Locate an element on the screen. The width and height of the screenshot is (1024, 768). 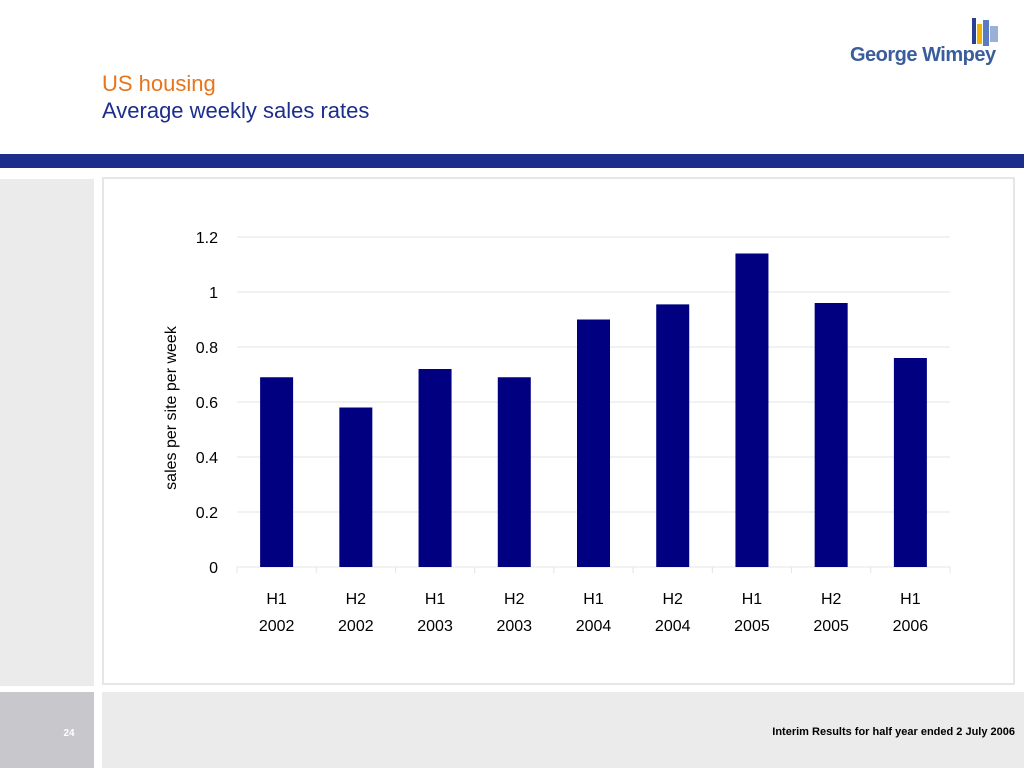
y-tick-label: 0.4 is located at coordinates (207, 458).